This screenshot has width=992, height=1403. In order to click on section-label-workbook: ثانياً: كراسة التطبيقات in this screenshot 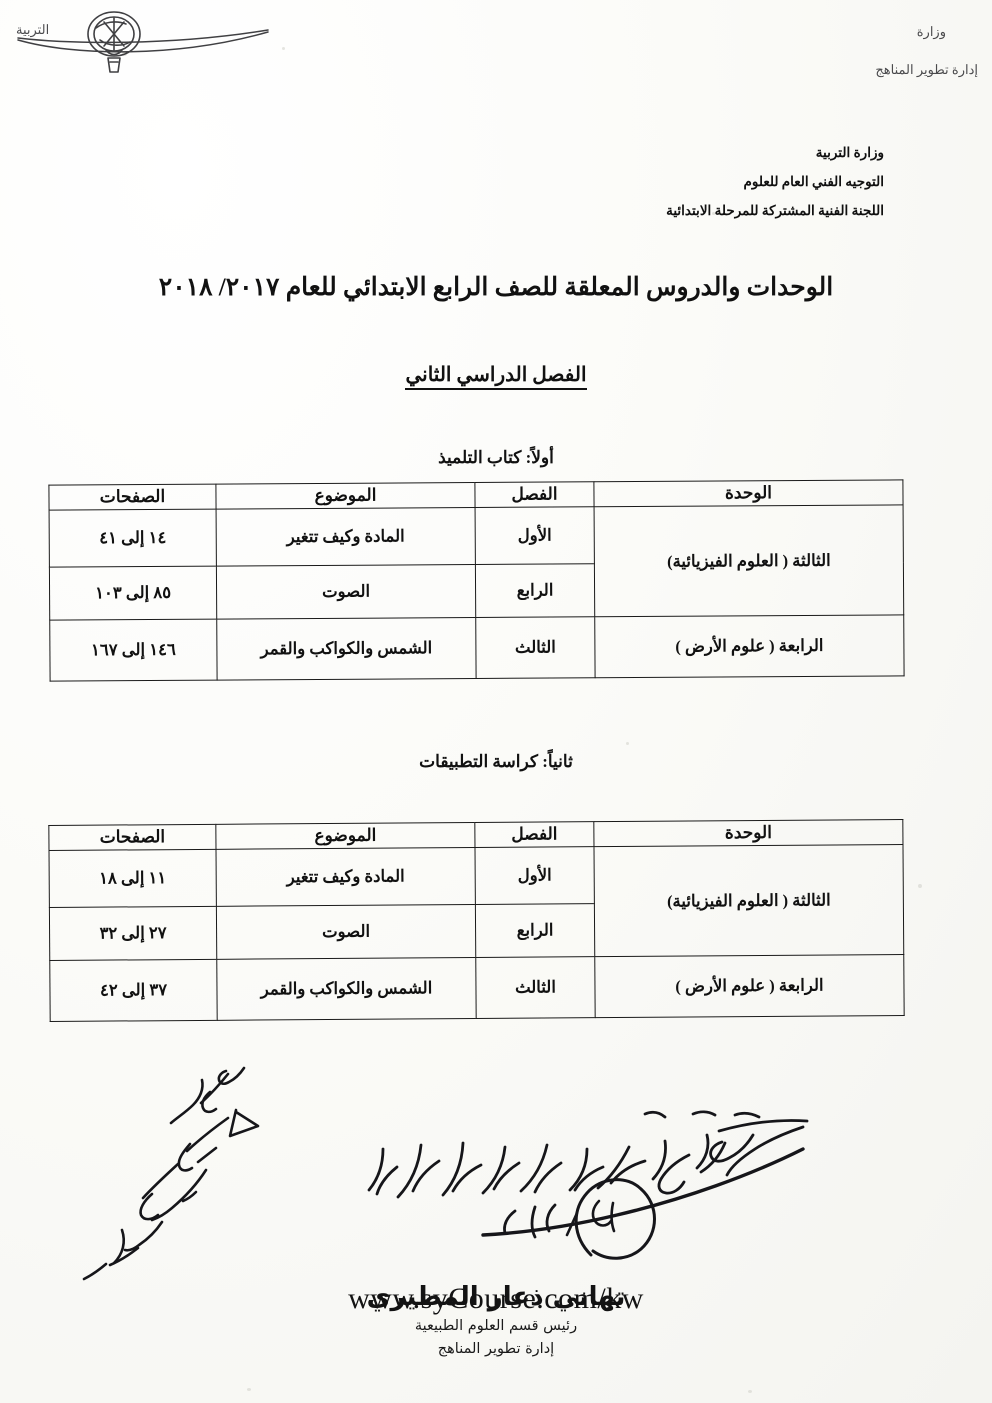, I will do `click(496, 761)`.